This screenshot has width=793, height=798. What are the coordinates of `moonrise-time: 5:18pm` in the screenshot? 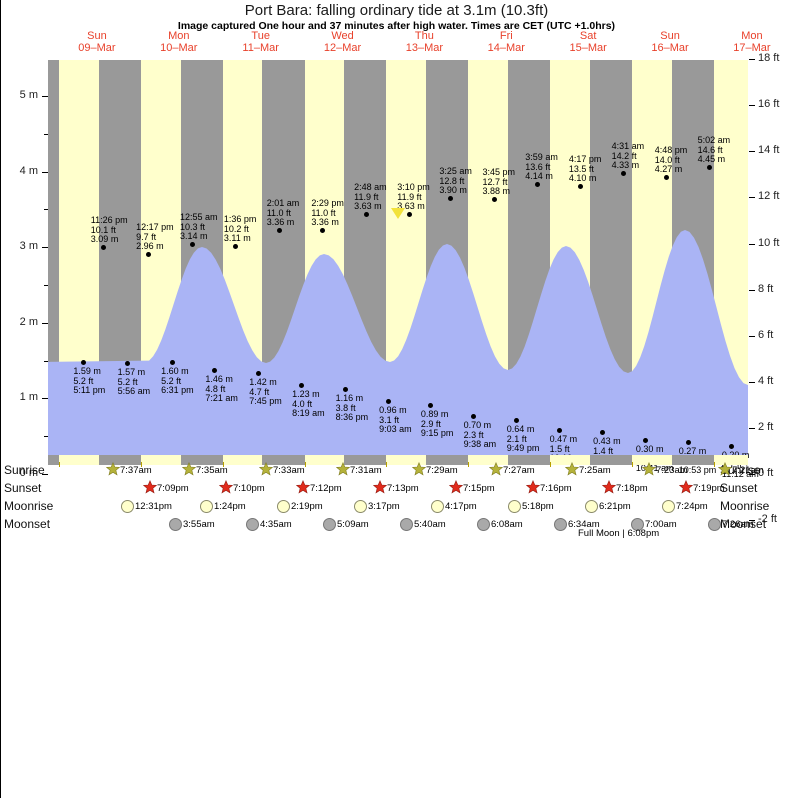 It's located at (538, 506).